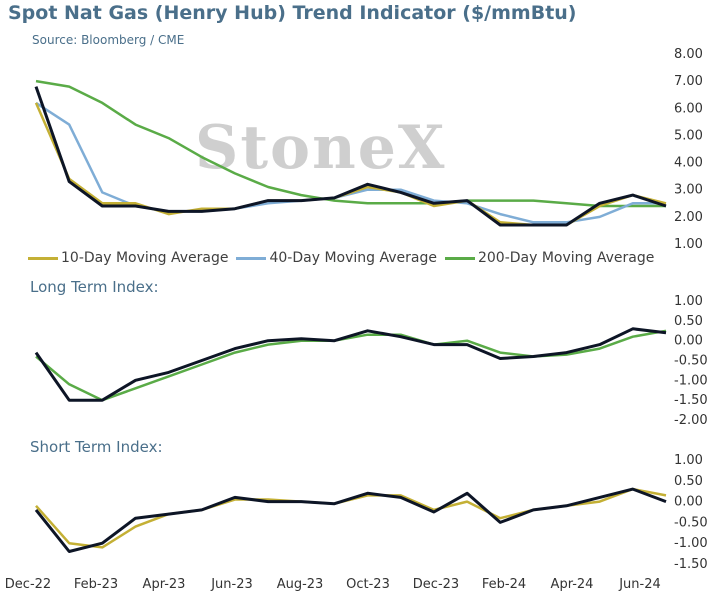 The height and width of the screenshot is (595, 722). Describe the element at coordinates (688, 190) in the screenshot. I see `y-tick-label: 3.00` at that location.